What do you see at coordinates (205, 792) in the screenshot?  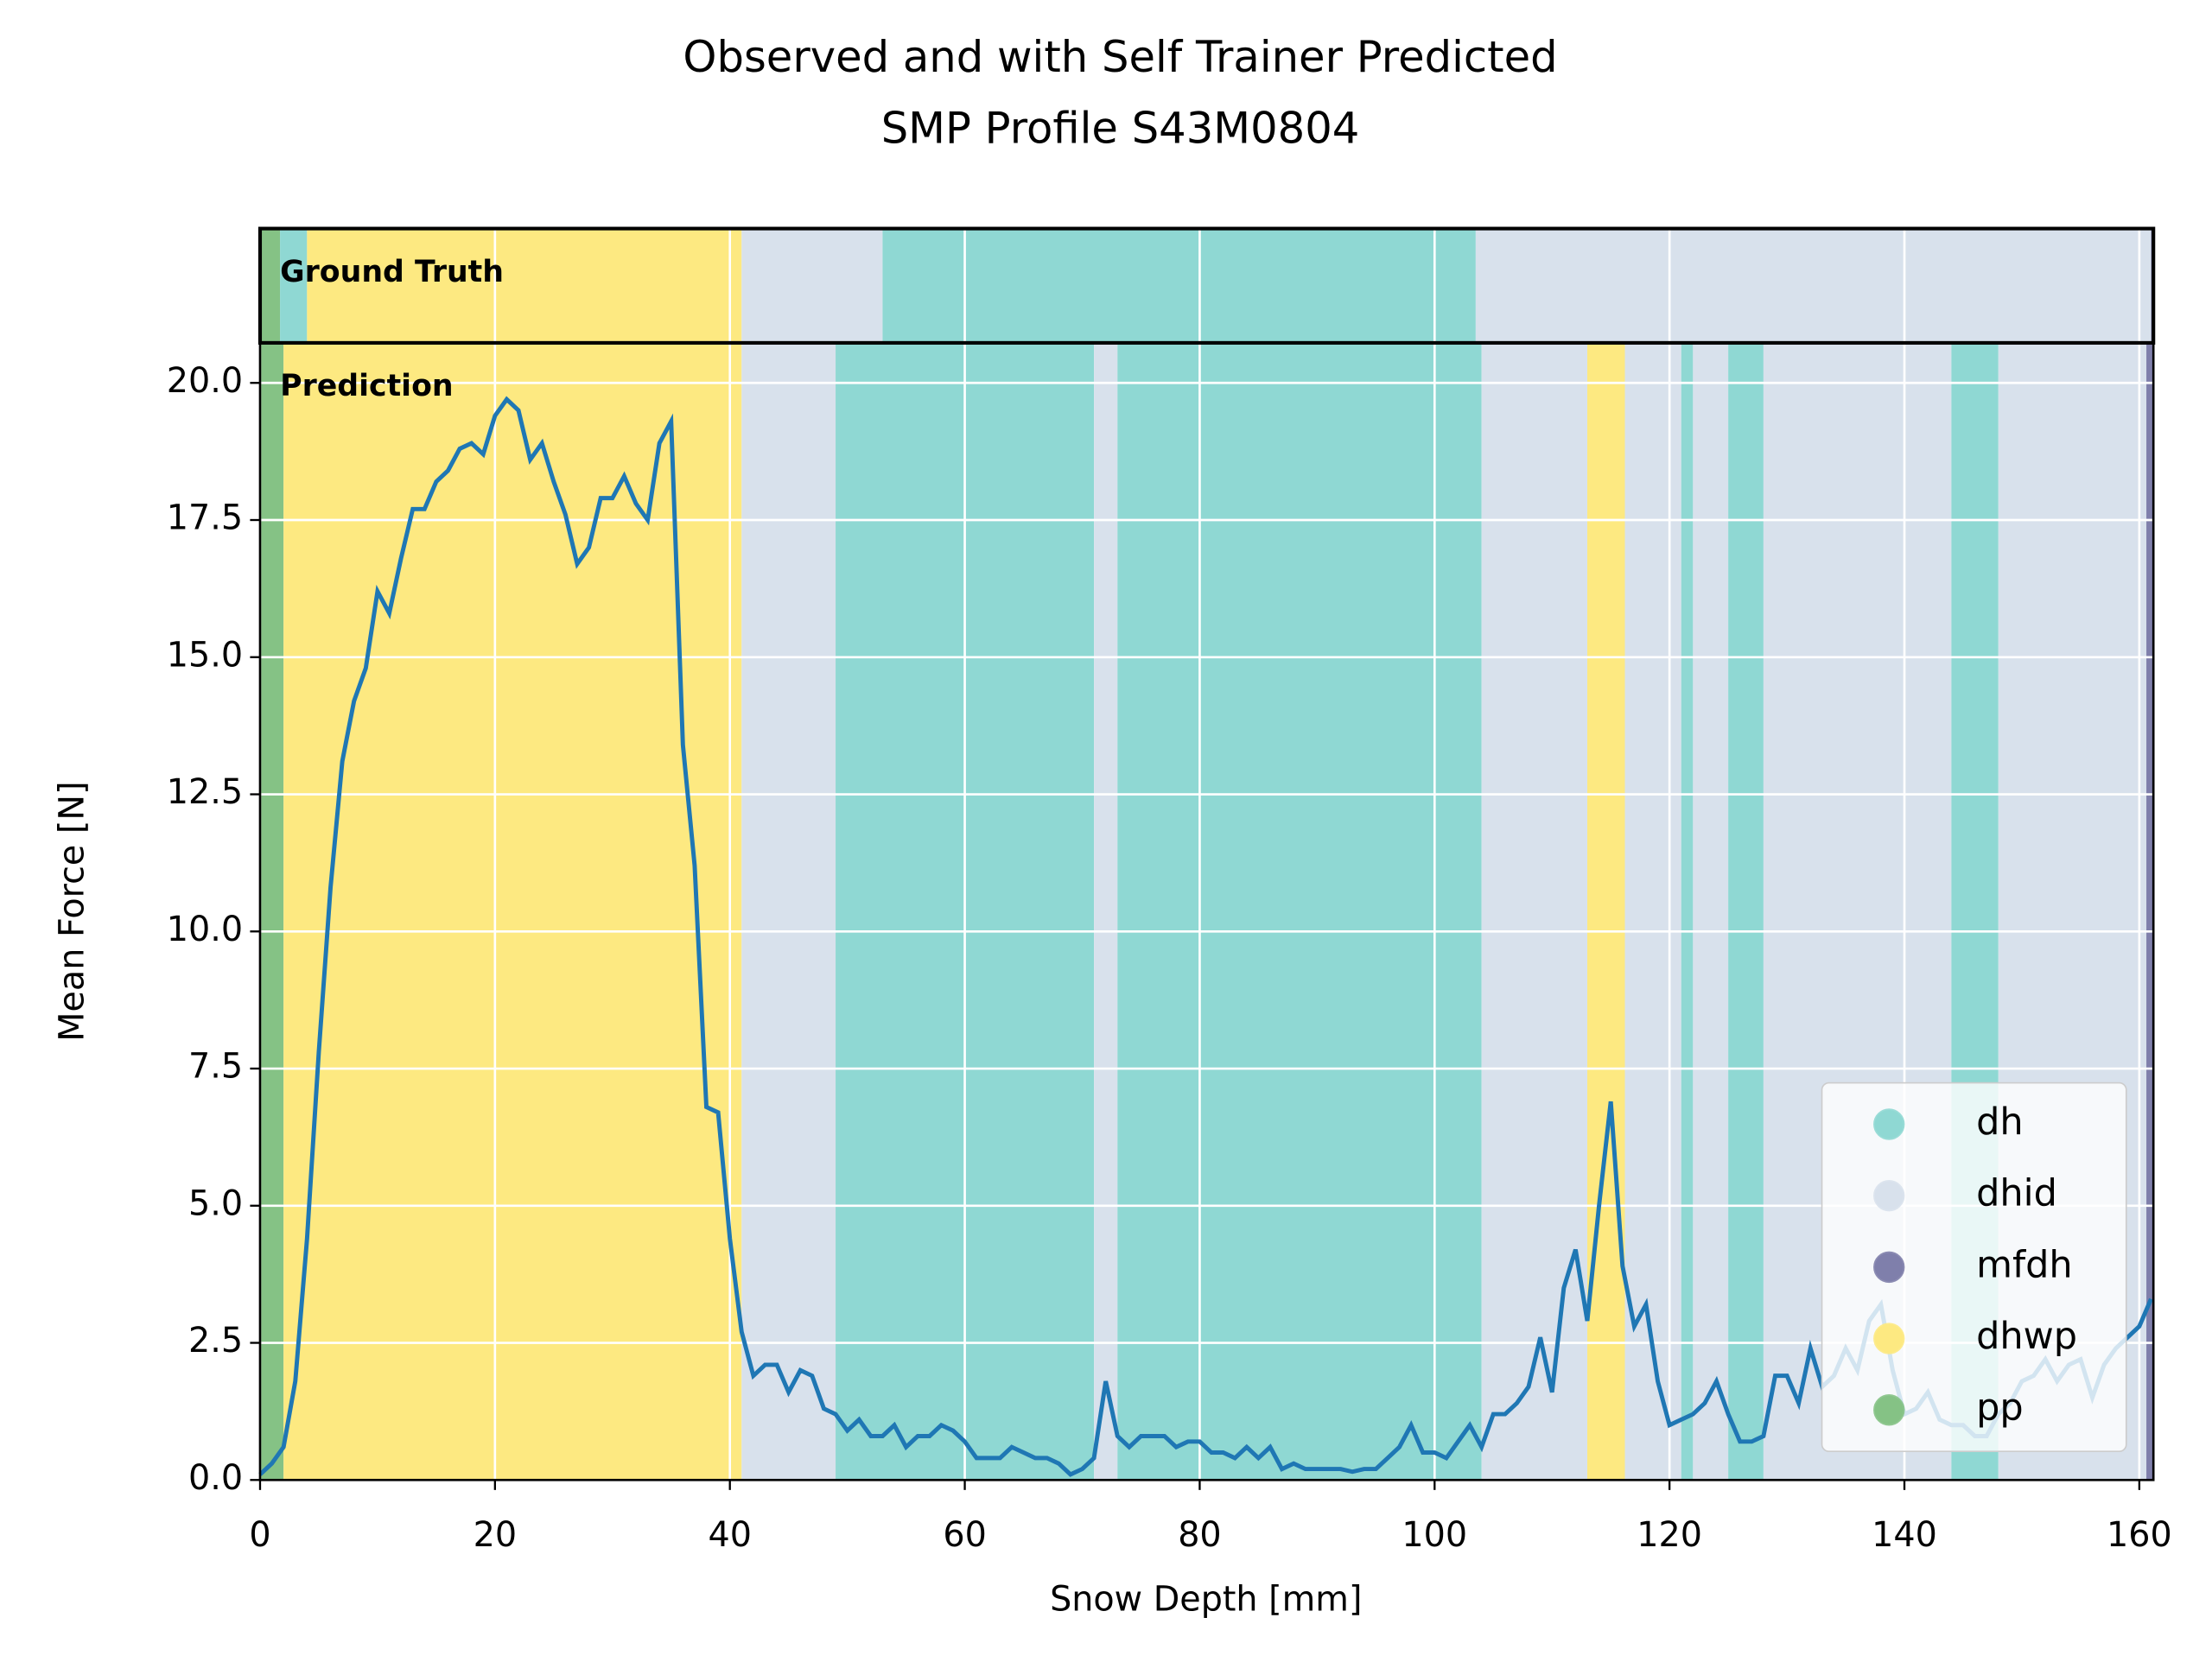 I see `y-tick-label: 12.5` at bounding box center [205, 792].